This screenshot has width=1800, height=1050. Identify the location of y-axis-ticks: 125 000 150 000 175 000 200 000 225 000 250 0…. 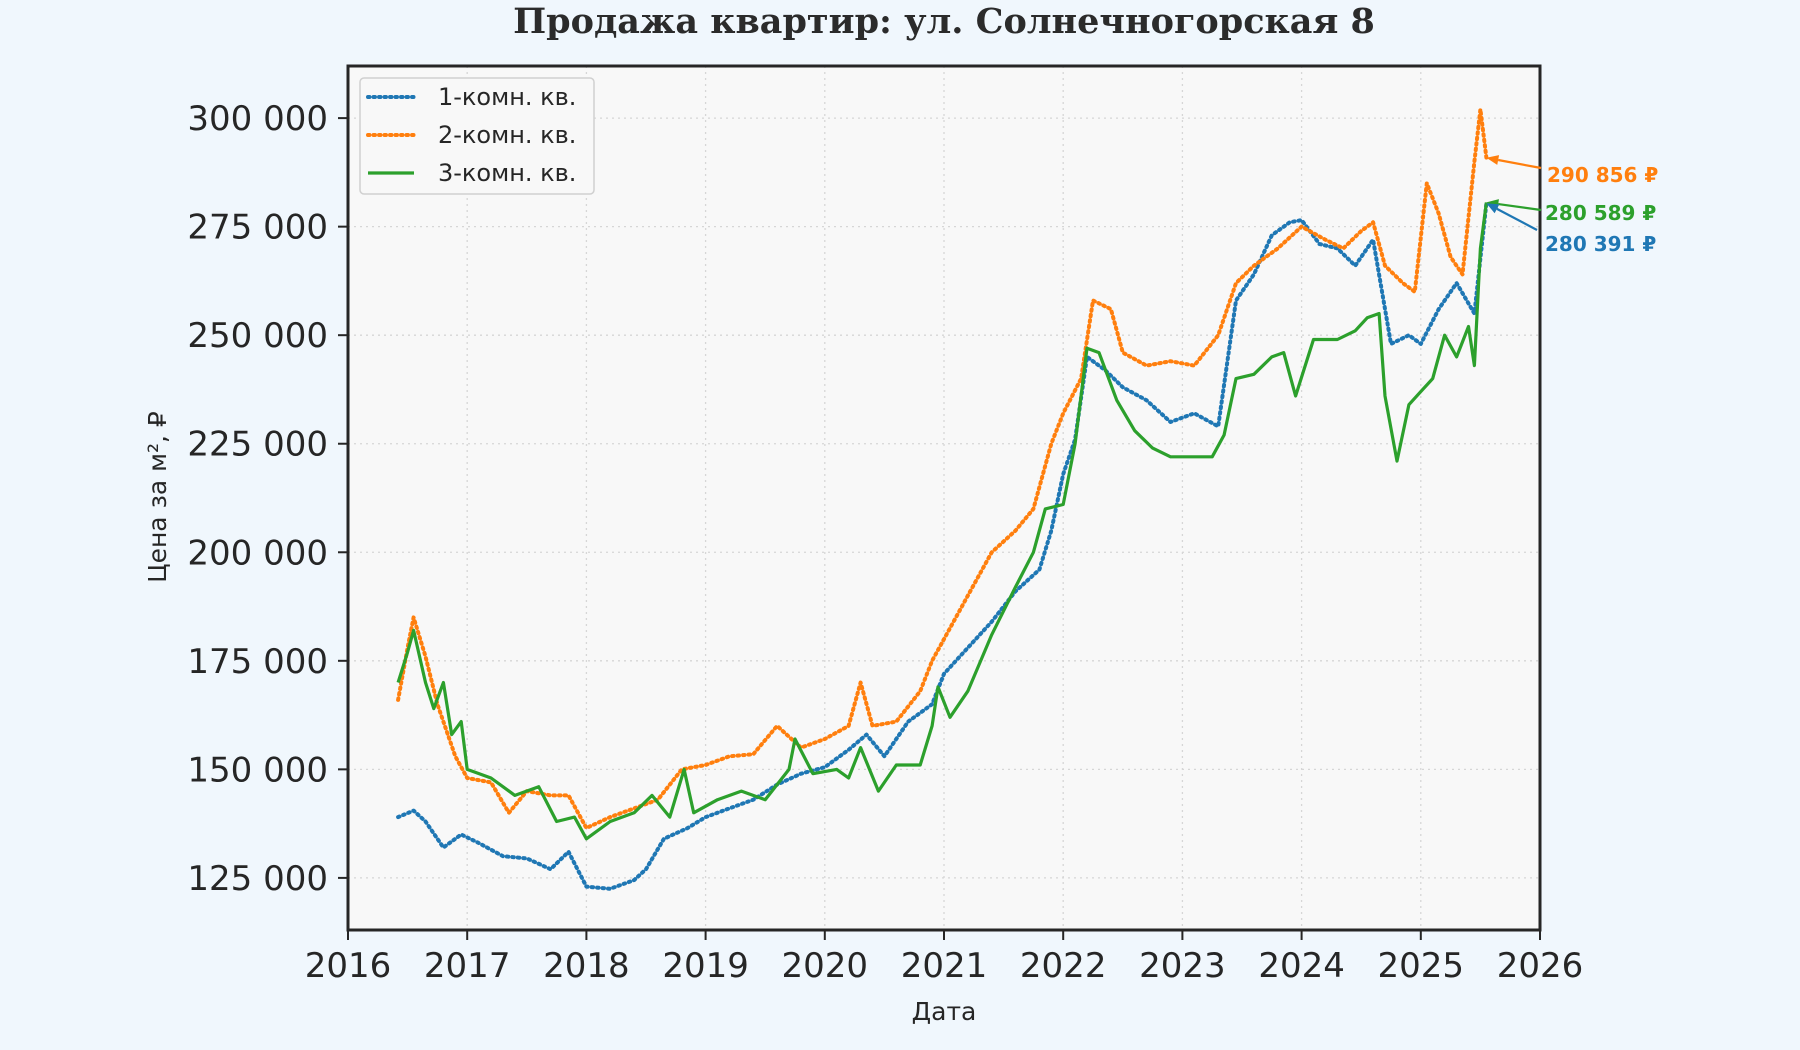
(267, 499).